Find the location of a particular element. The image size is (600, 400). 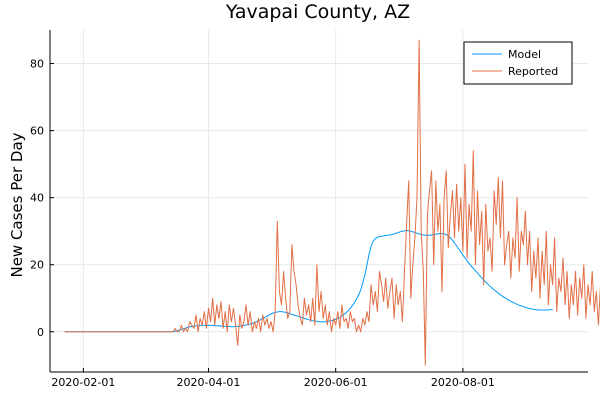

y-tick-label: 40 is located at coordinates (37, 198).